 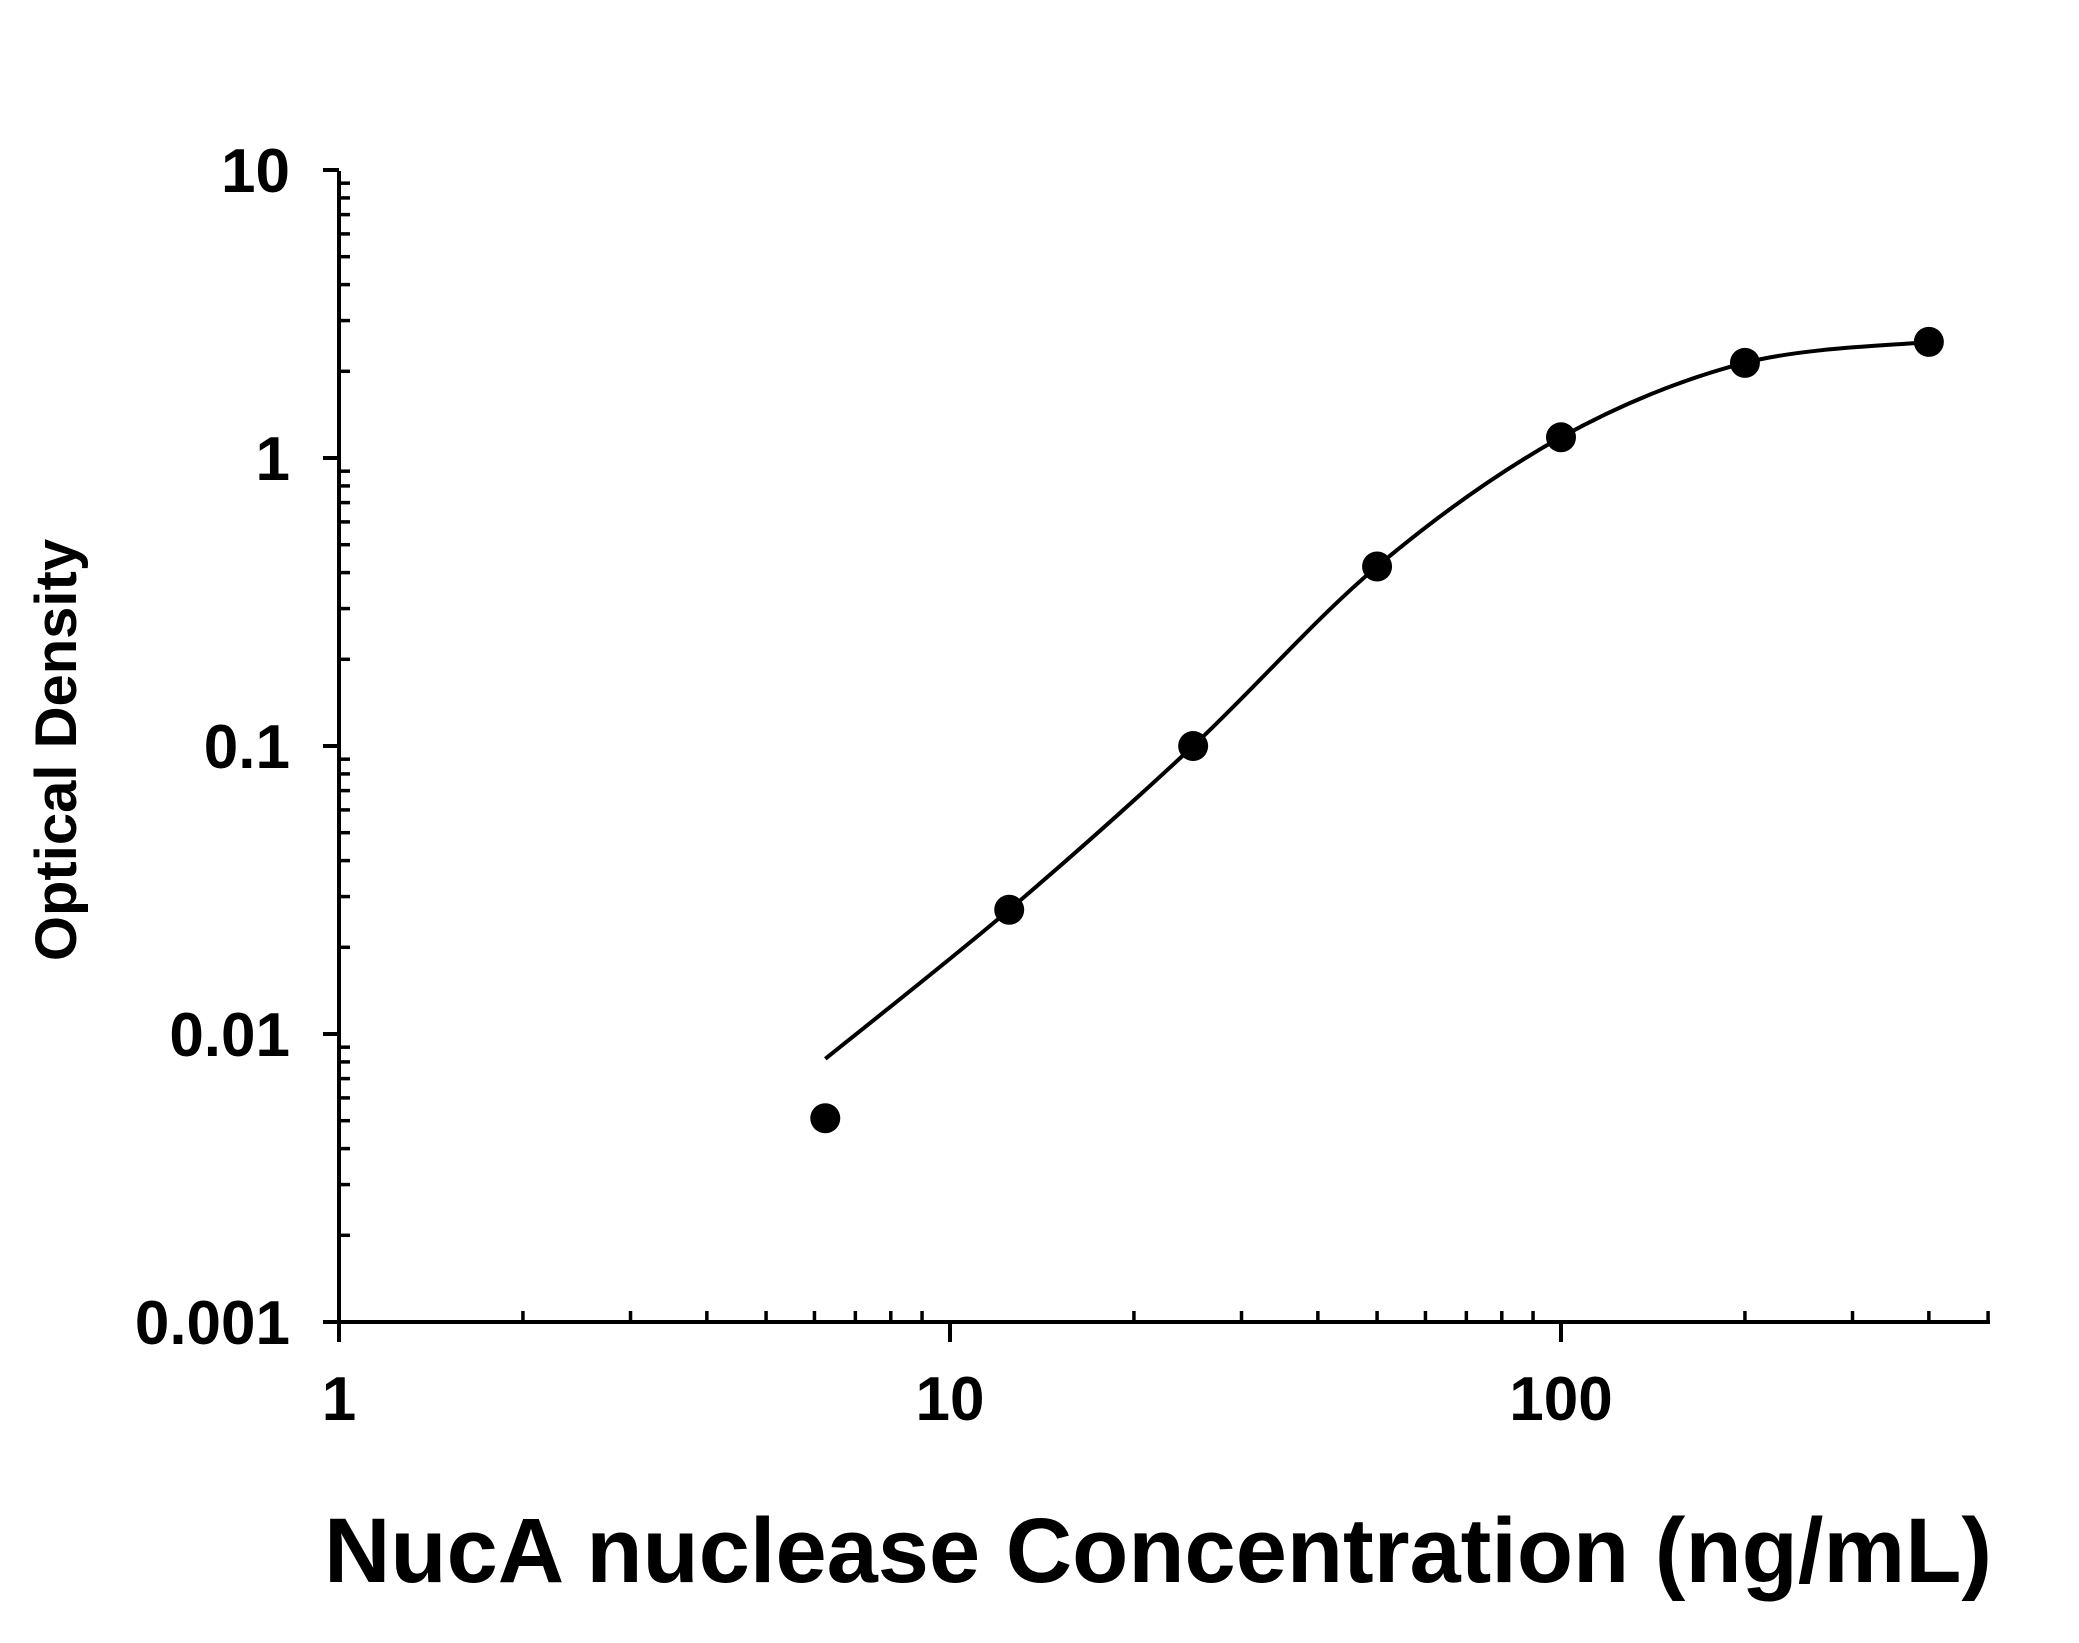 I want to click on y-tick-label: 0.01, so click(x=229, y=1035).